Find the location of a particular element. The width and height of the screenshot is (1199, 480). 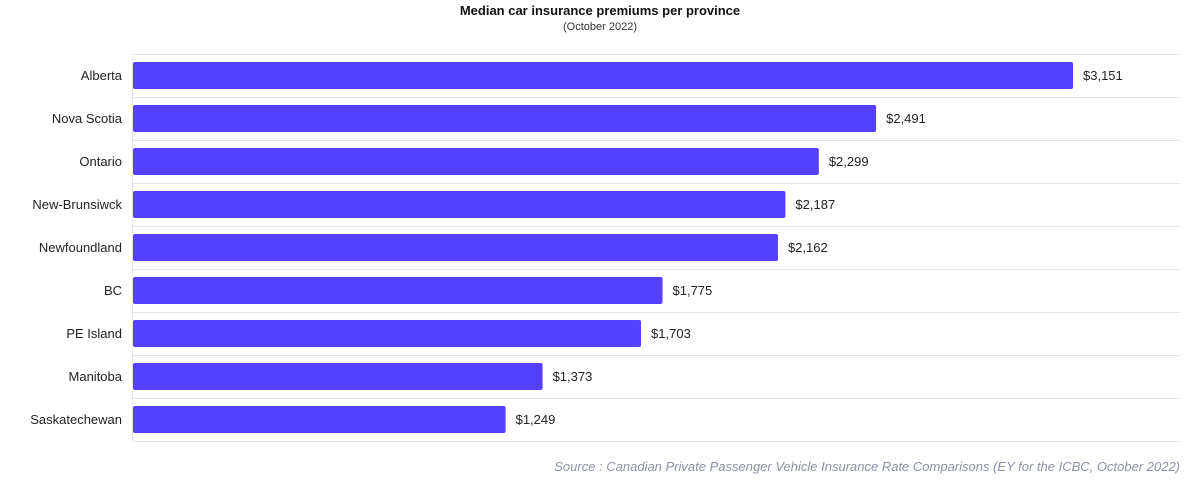

bar-row: Nova Scotia $2,491 is located at coordinates (489, 118).